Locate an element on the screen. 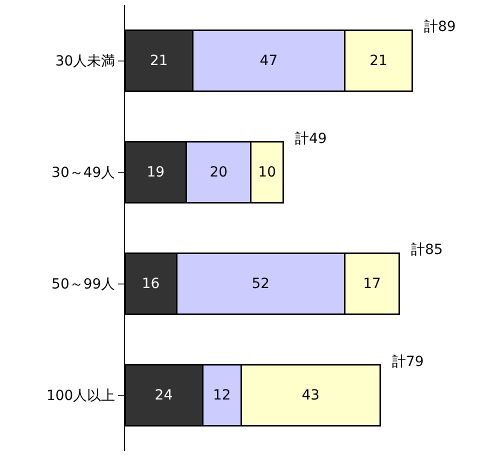  y-tick-label: 30人未満 is located at coordinates (85, 62).